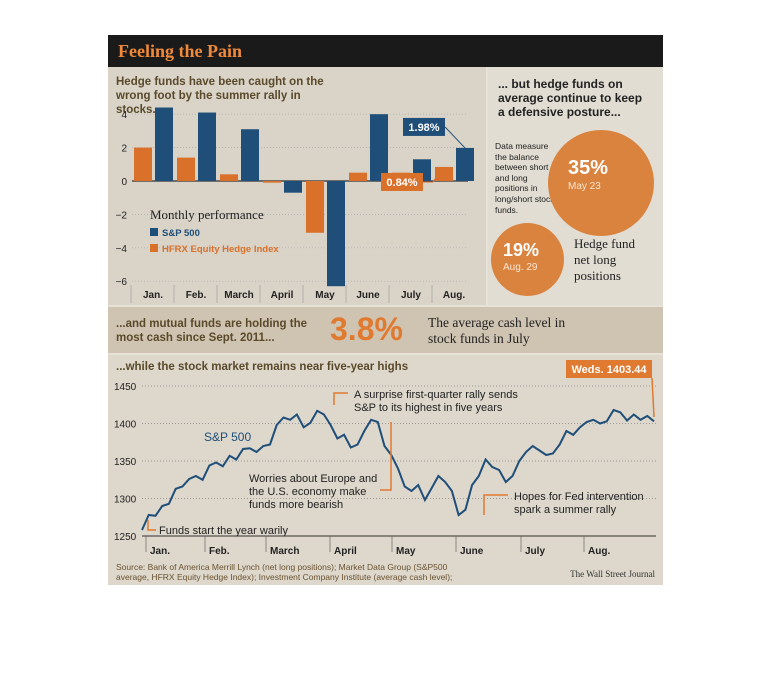 This screenshot has width=770, height=680. What do you see at coordinates (238, 295) in the screenshot?
I see `bar-x-tick-label: March` at bounding box center [238, 295].